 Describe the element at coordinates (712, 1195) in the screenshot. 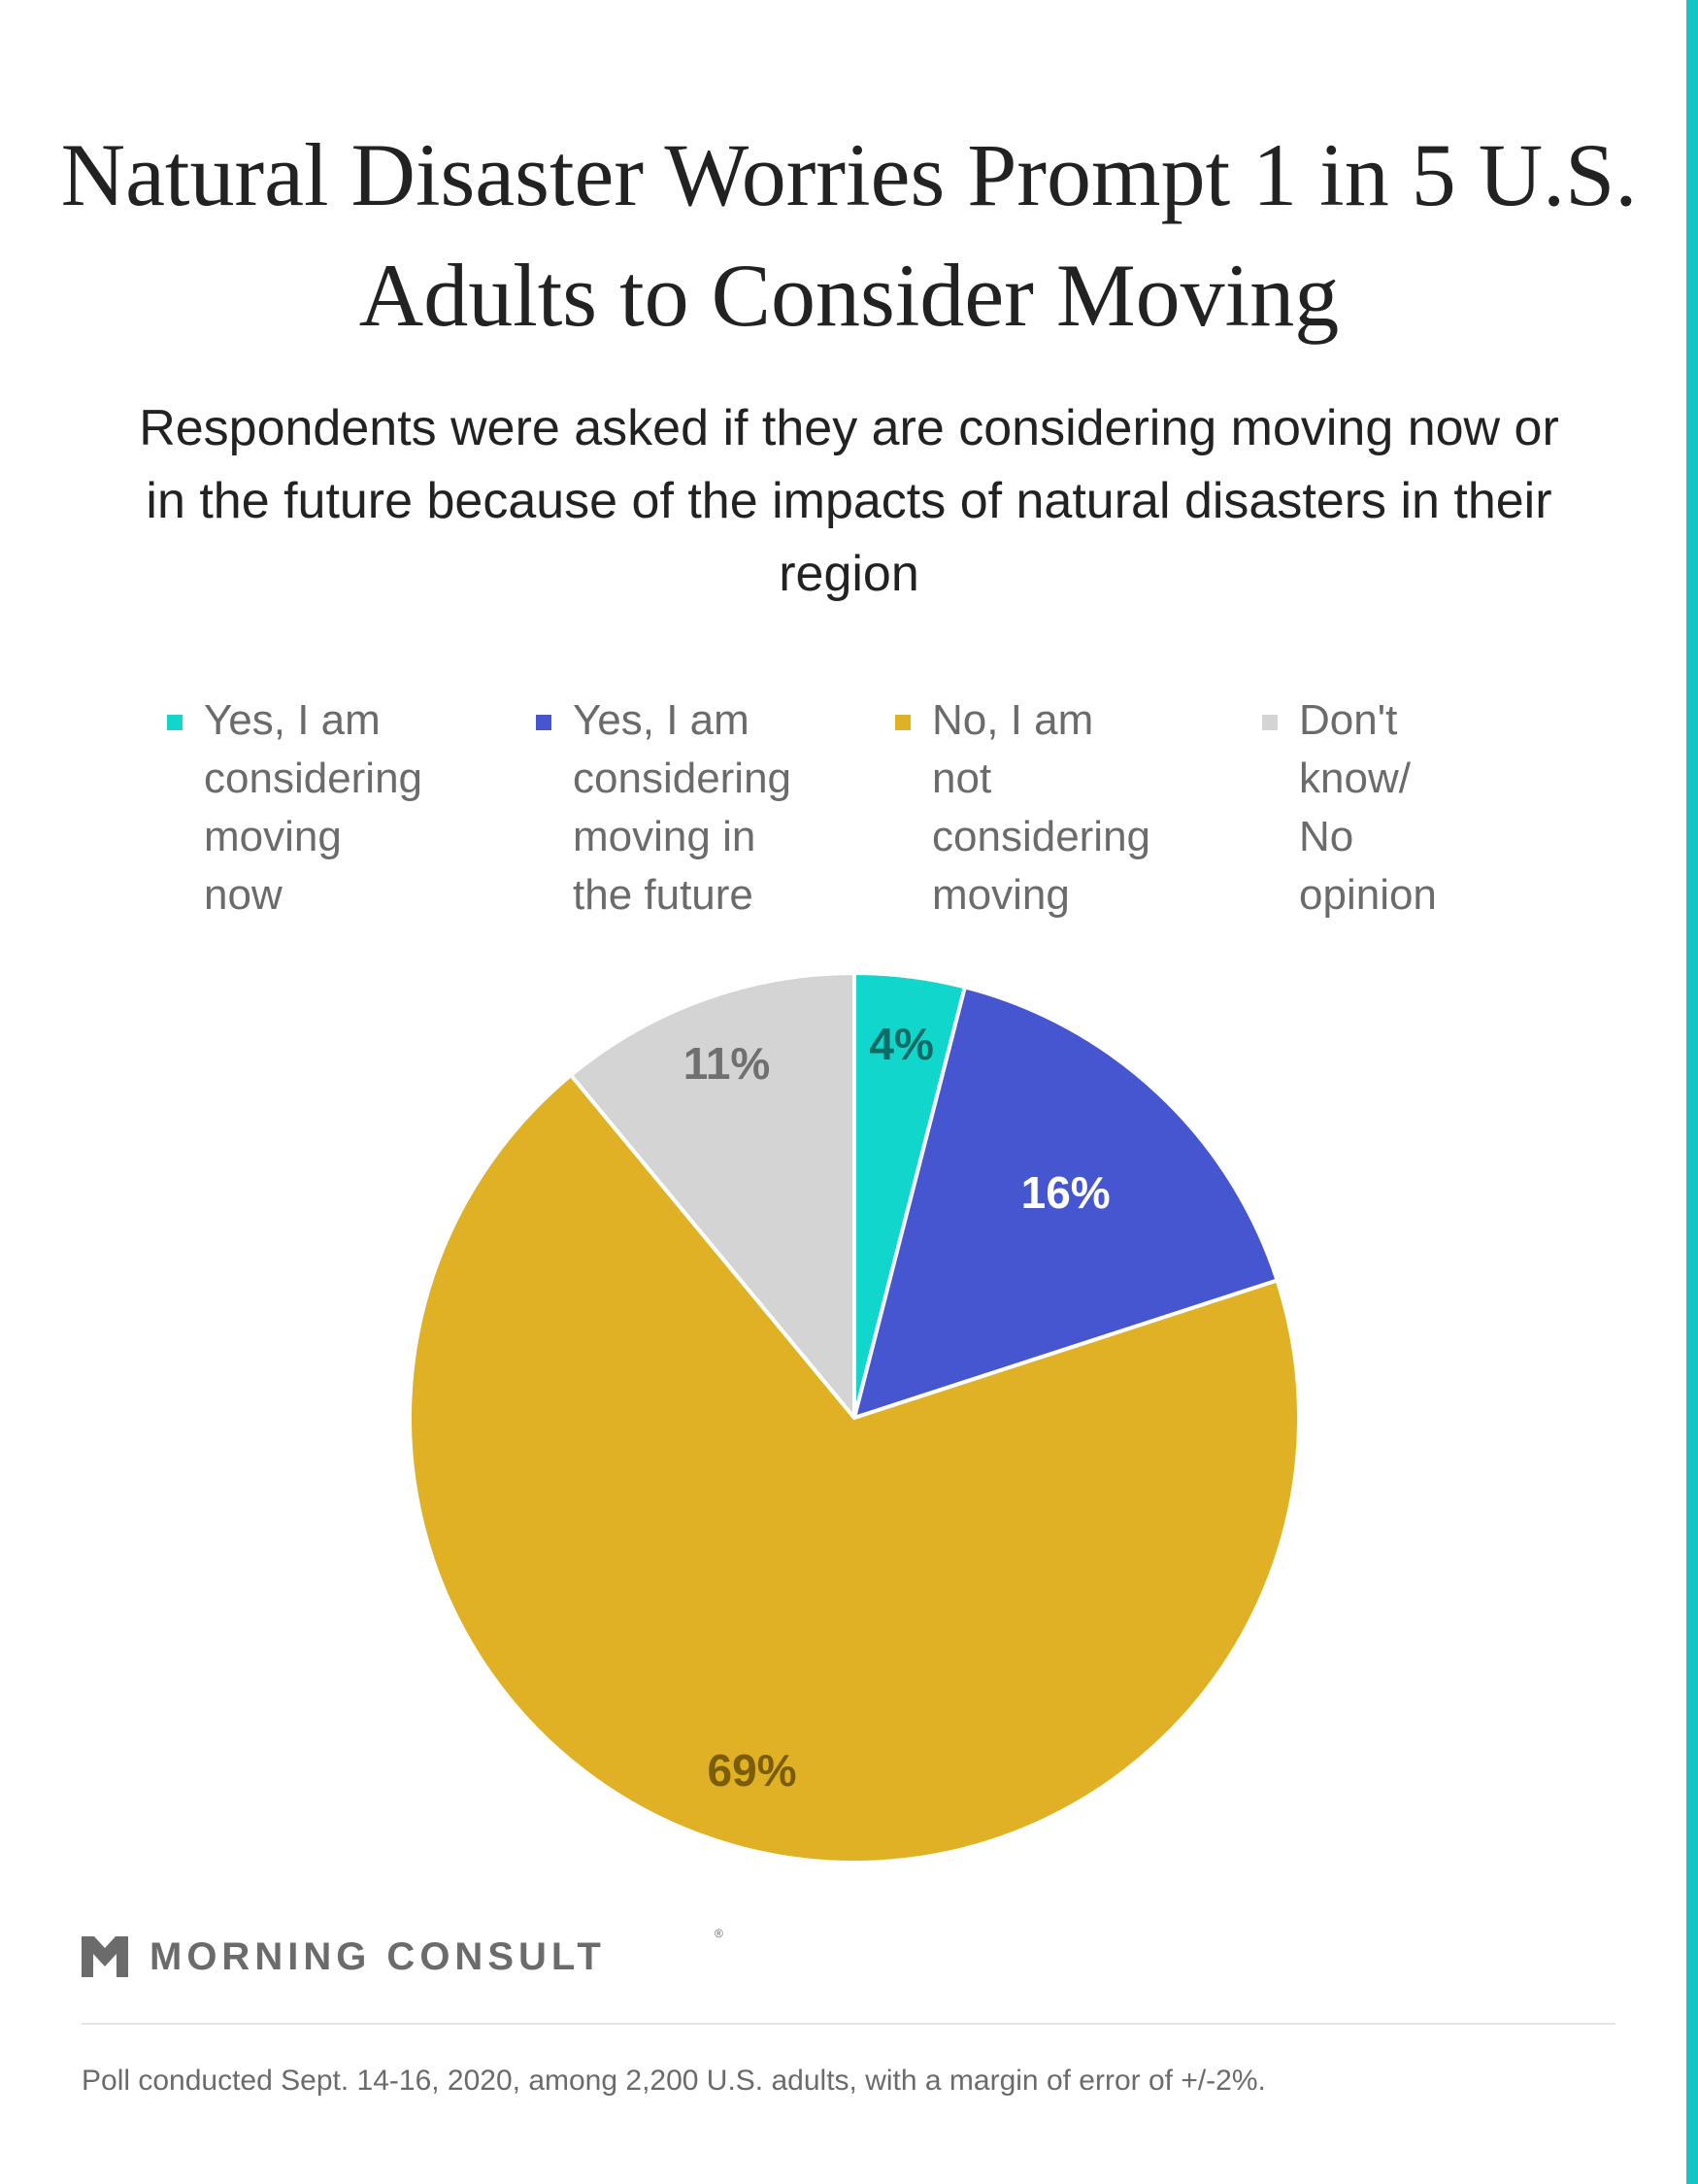

I see `pie-slice-dont-know` at that location.